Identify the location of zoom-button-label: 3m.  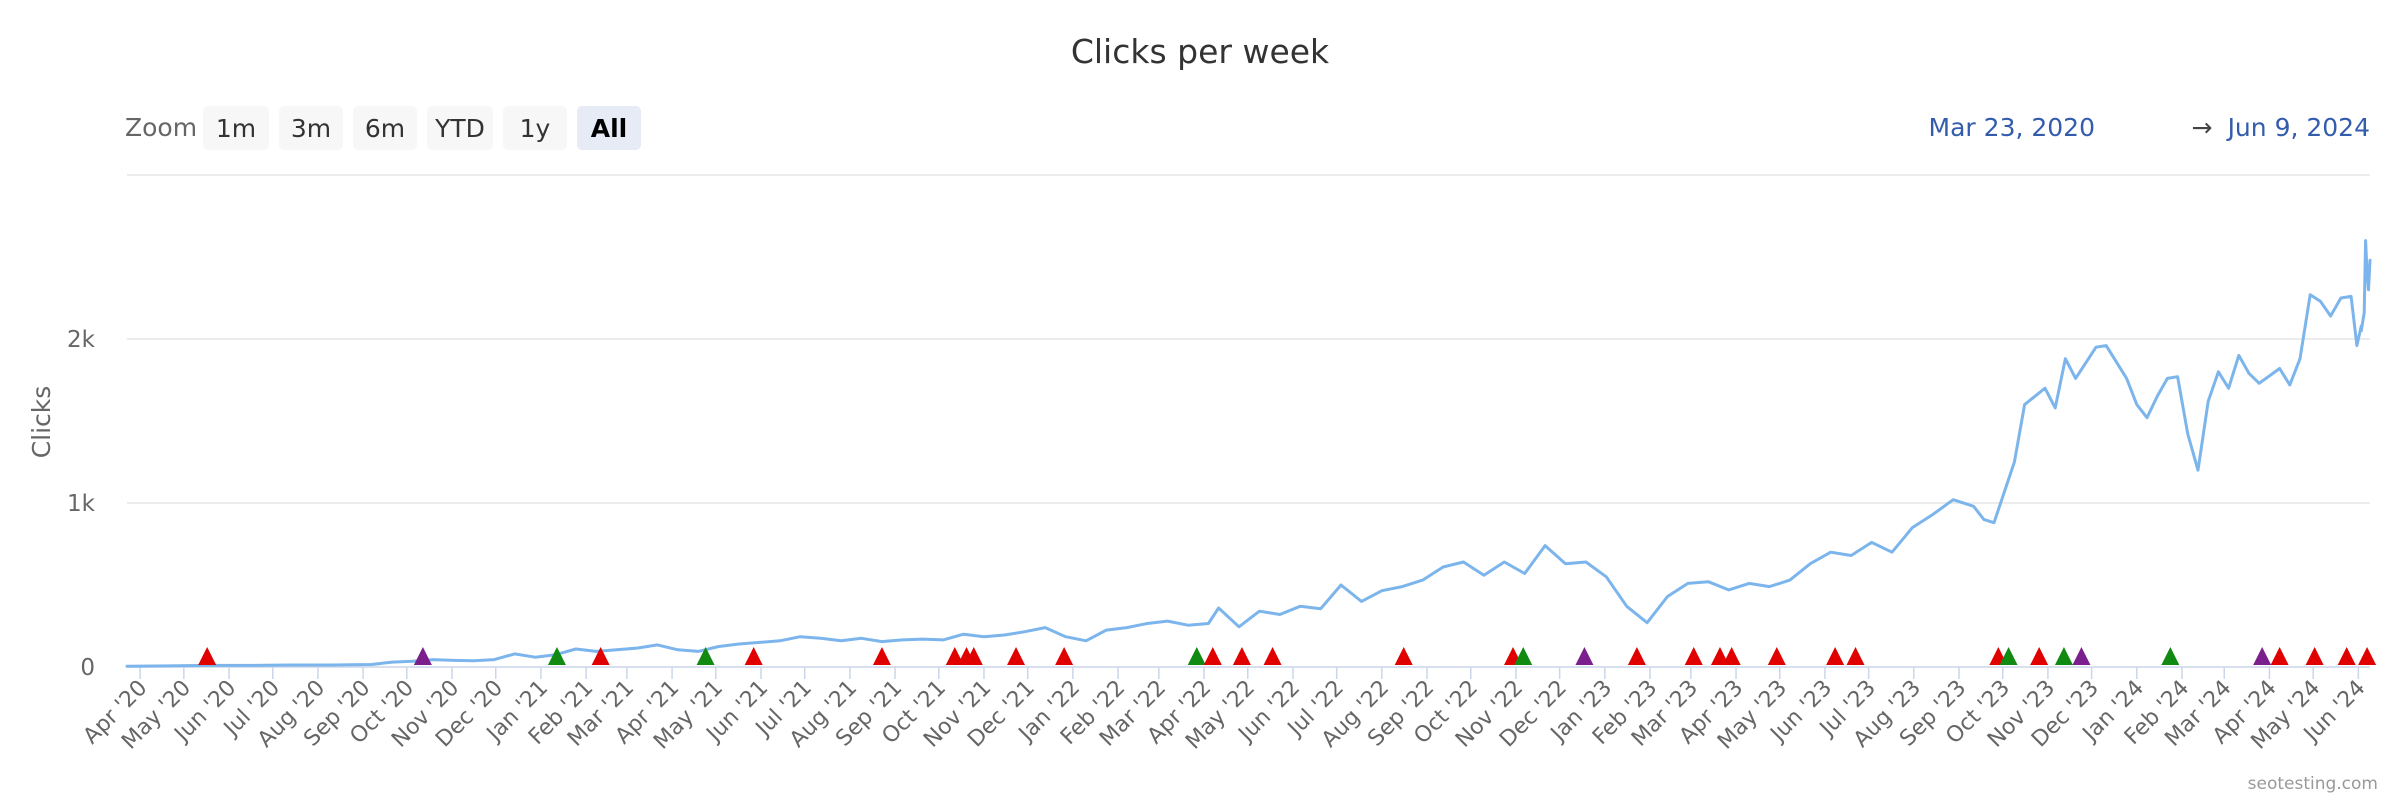
(311, 128).